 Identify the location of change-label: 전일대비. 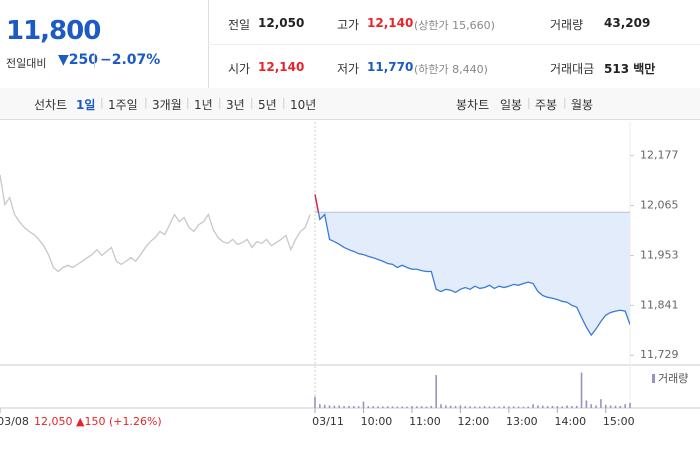
(26, 63).